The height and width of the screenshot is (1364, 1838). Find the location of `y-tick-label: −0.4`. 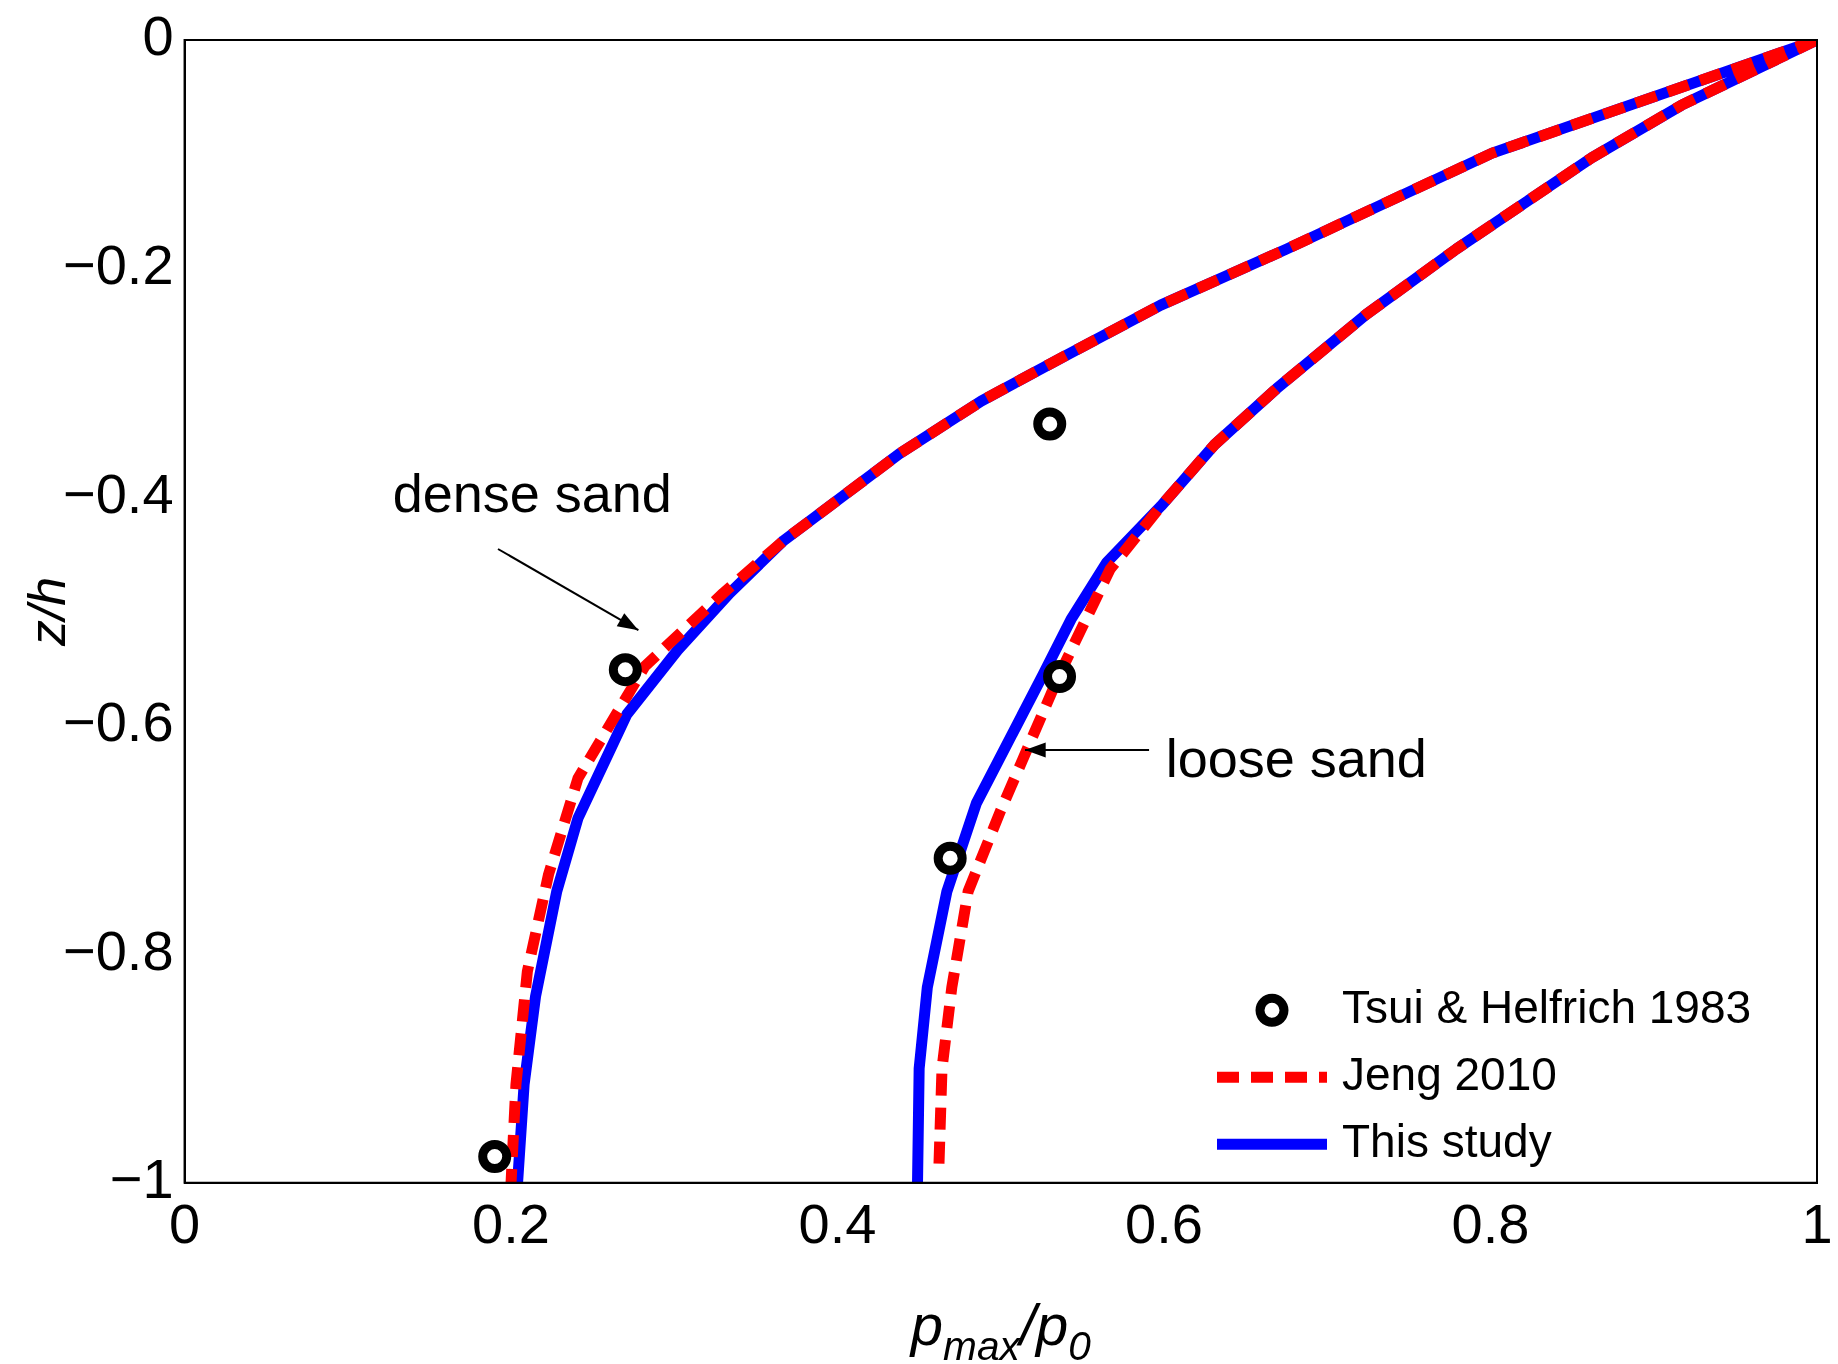

y-tick-label: −0.4 is located at coordinates (118, 493).